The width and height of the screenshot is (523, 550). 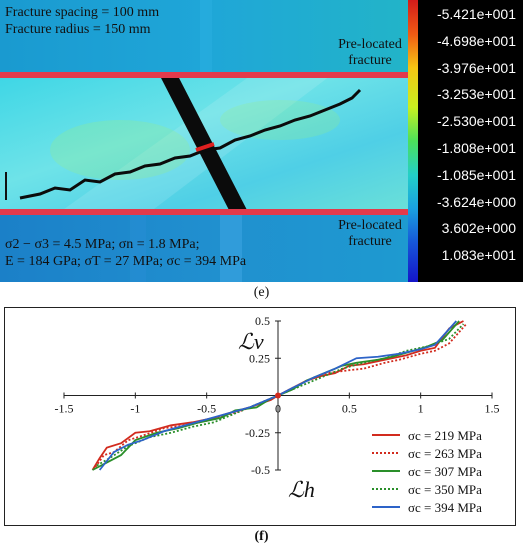 What do you see at coordinates (78, 29) in the screenshot?
I see `fracture-radius-label: Fracture radius = 150 mm` at bounding box center [78, 29].